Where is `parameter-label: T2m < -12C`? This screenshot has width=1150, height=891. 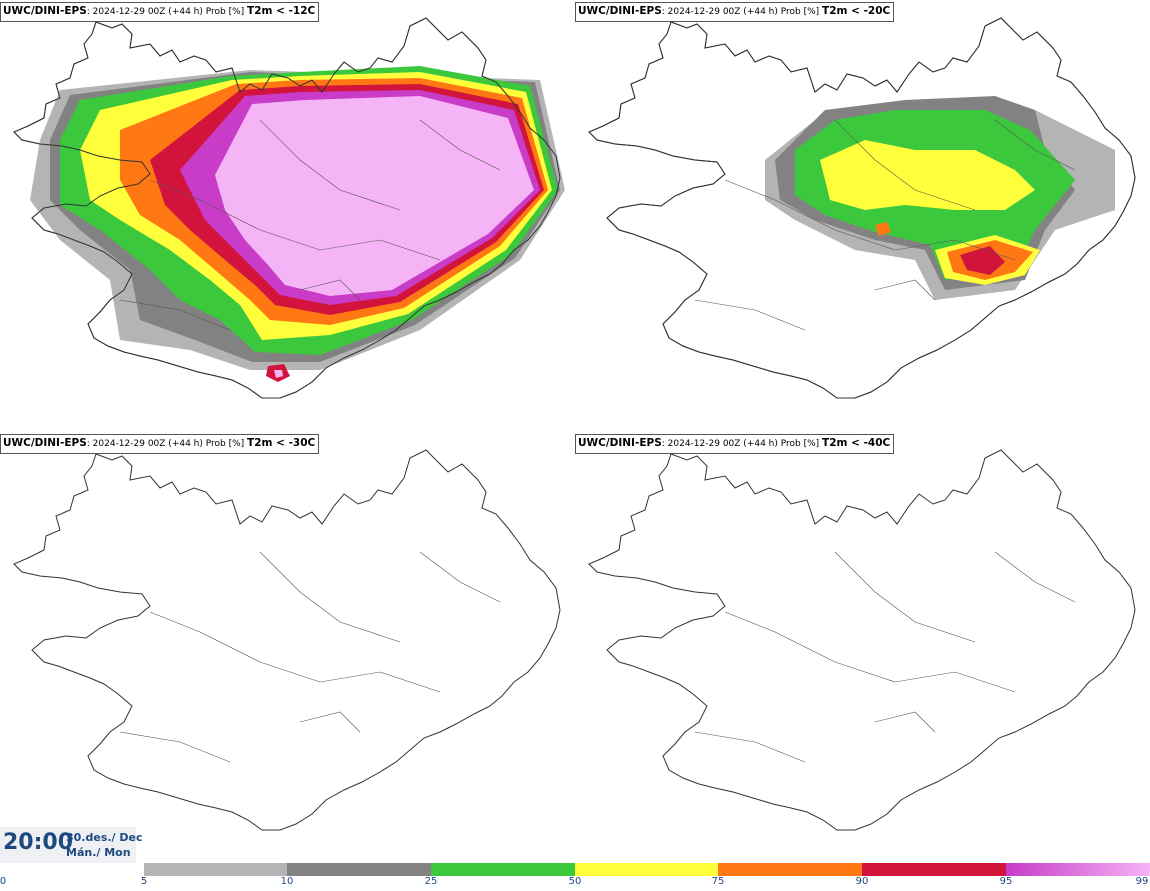 parameter-label: T2m < -12C is located at coordinates (281, 11).